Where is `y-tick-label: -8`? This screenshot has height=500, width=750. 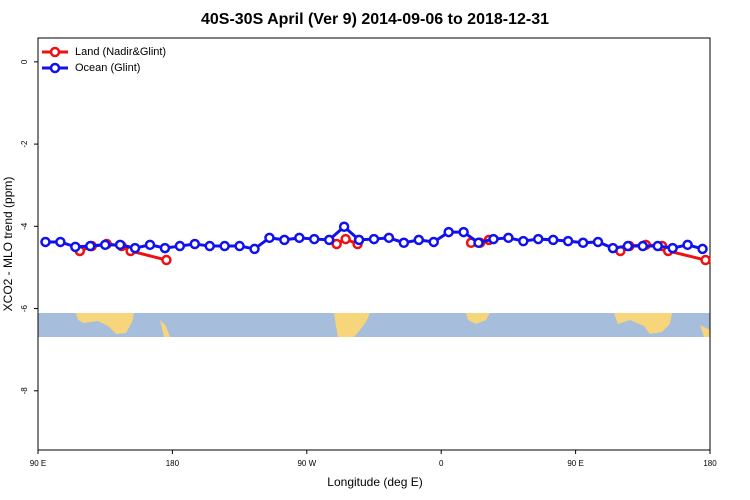
y-tick-label: -8 is located at coordinates (24, 391).